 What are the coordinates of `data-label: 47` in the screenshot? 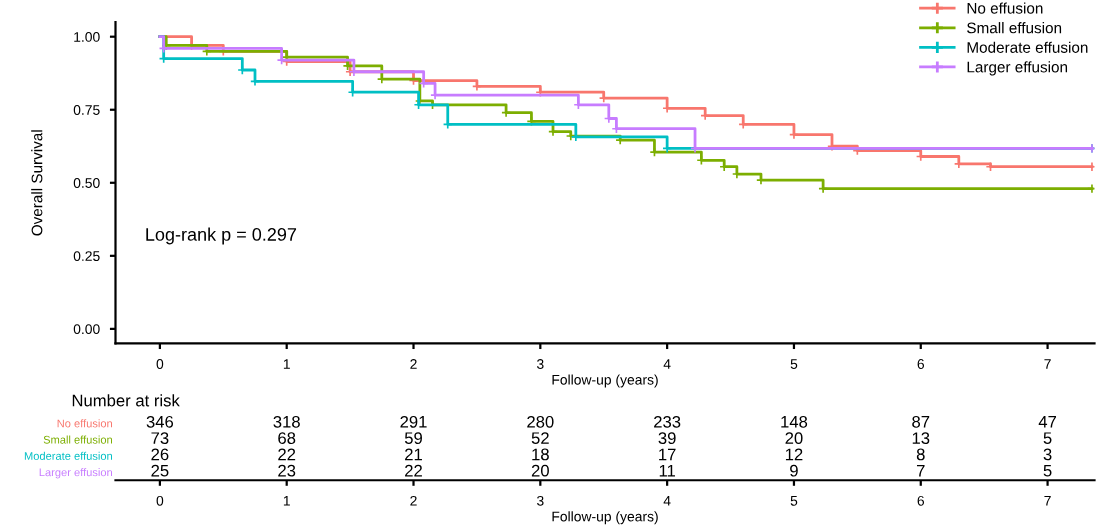 It's located at (1047, 422).